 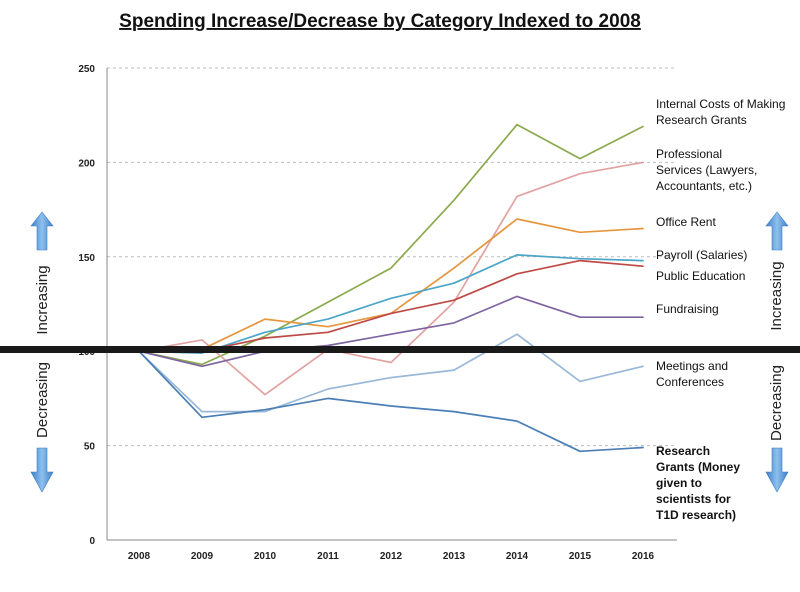 What do you see at coordinates (86, 258) in the screenshot?
I see `y-tick-label: 150` at bounding box center [86, 258].